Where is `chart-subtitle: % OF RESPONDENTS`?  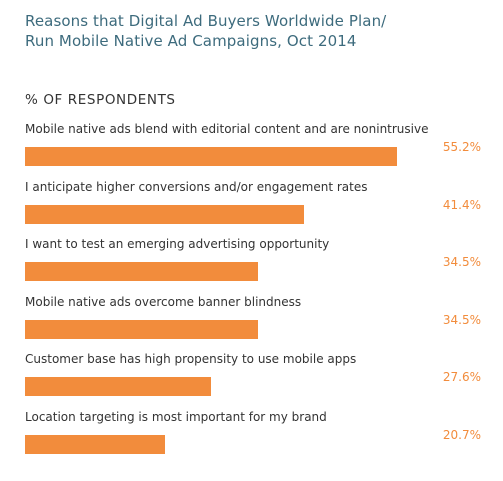 chart-subtitle: % OF RESPONDENTS is located at coordinates (100, 100).